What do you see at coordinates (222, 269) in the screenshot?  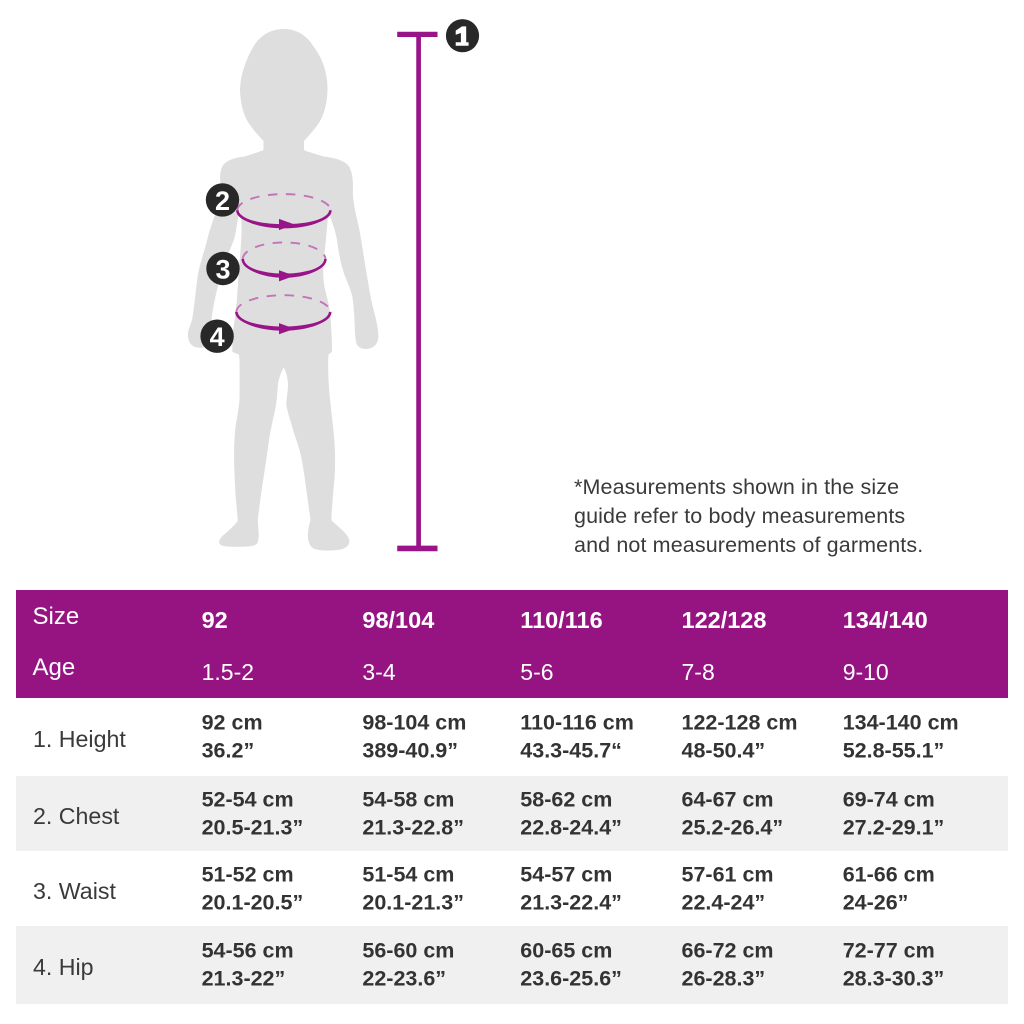 I see `svg-text: 3` at bounding box center [222, 269].